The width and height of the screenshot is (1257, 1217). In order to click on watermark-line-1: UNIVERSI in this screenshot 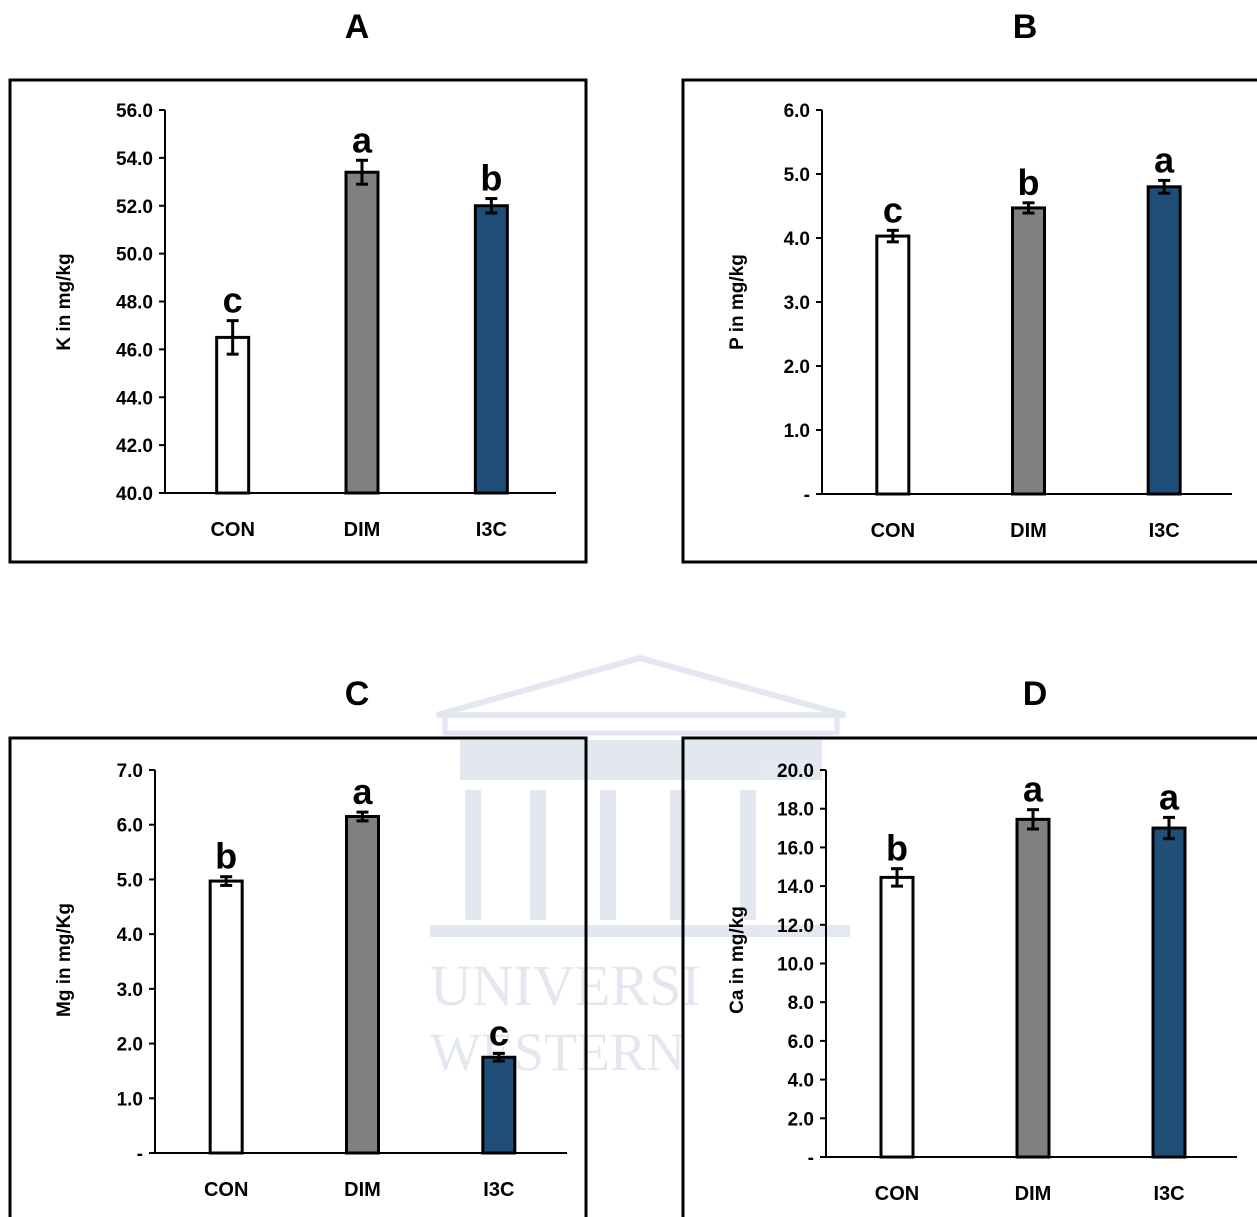, I will do `click(565, 985)`.